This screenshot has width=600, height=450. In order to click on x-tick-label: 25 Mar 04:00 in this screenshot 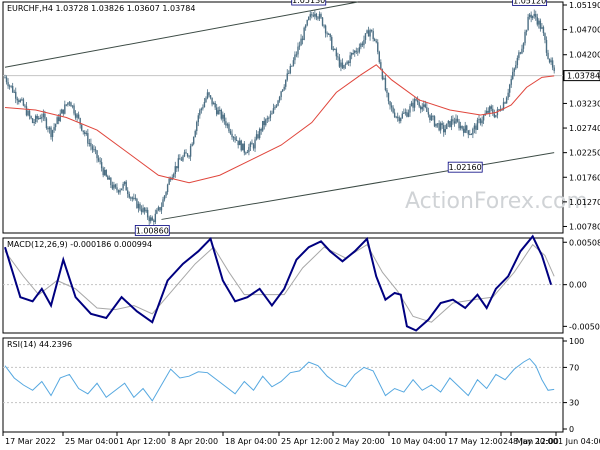, I will do `click(91, 441)`.